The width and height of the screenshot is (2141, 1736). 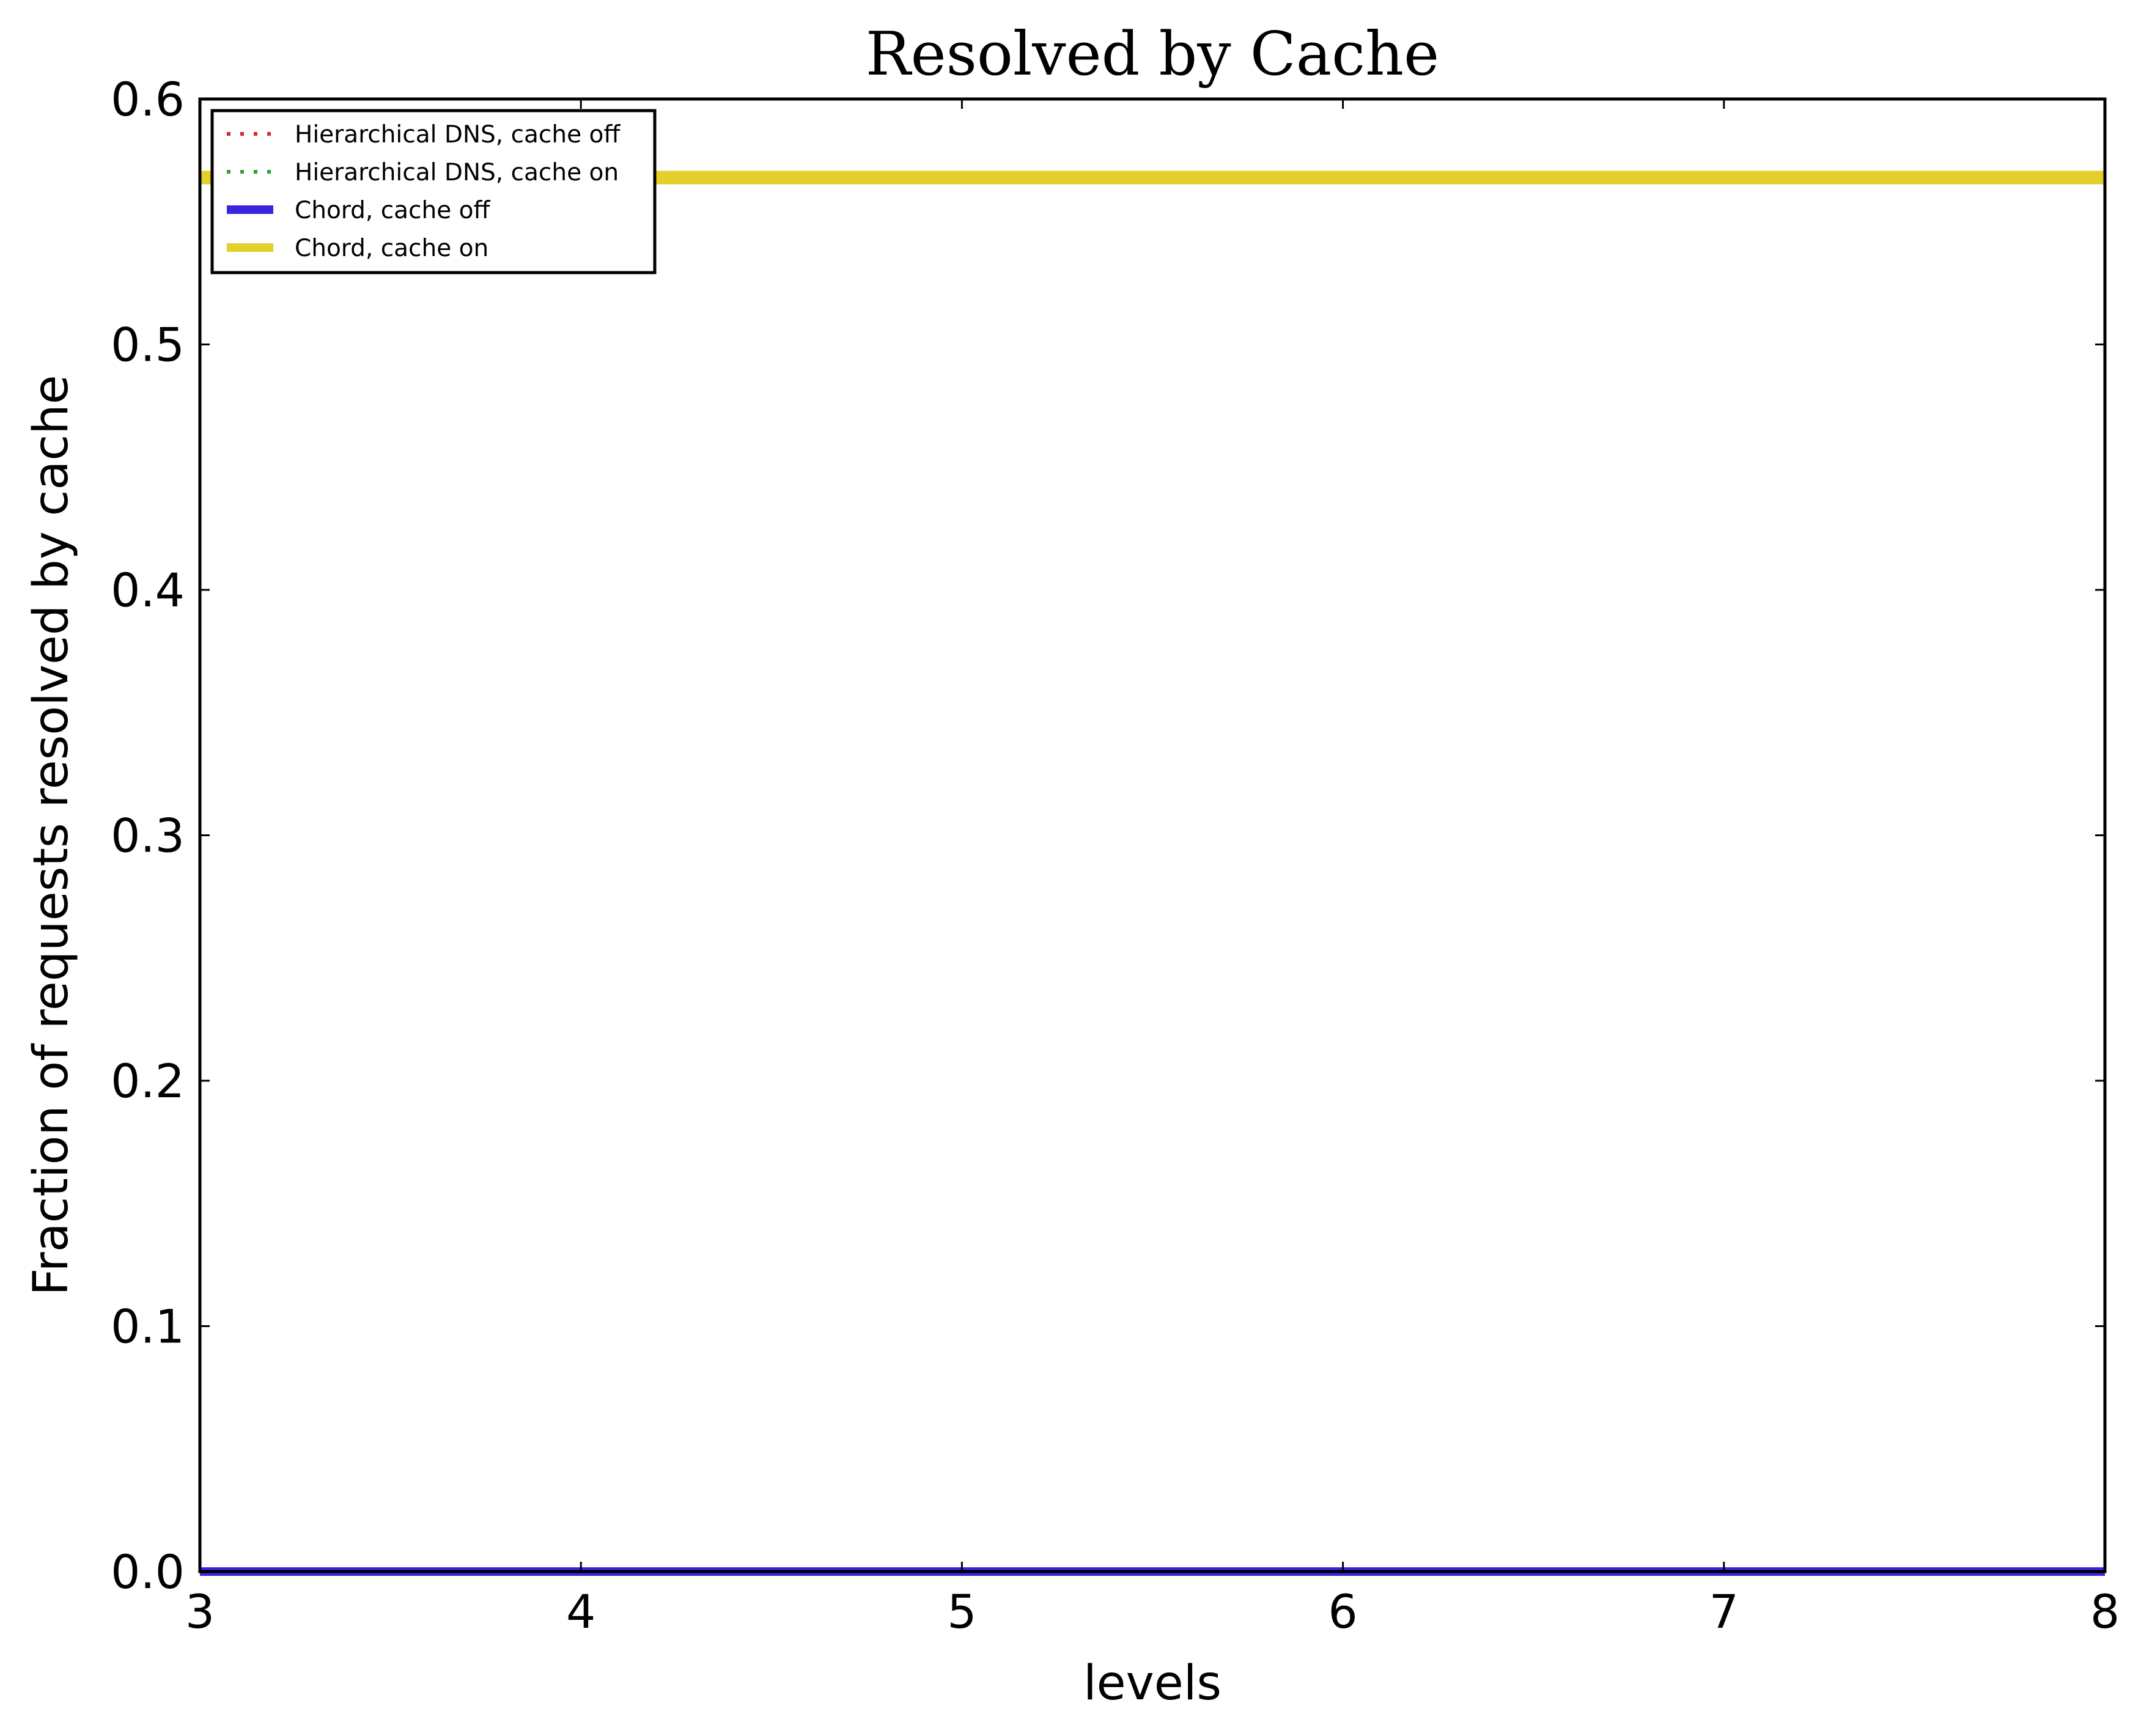 I want to click on legend-label-hierarchical-dns-cache-off: Hierarchical DNS, cache off, so click(x=458, y=135).